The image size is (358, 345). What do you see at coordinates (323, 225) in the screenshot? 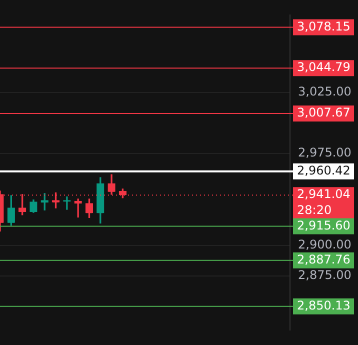
I see `ref-line-label: 2,915.60` at bounding box center [323, 225].